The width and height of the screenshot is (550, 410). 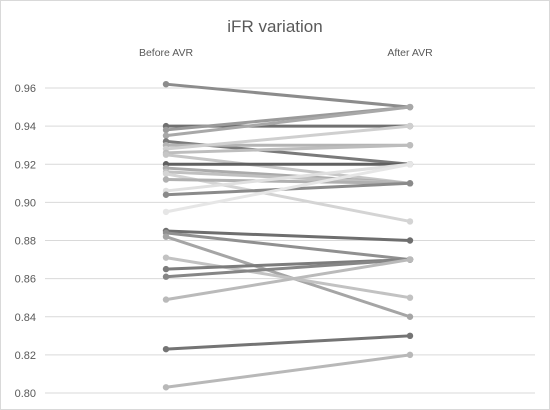 I want to click on category-label: Before AVR, so click(x=166, y=53).